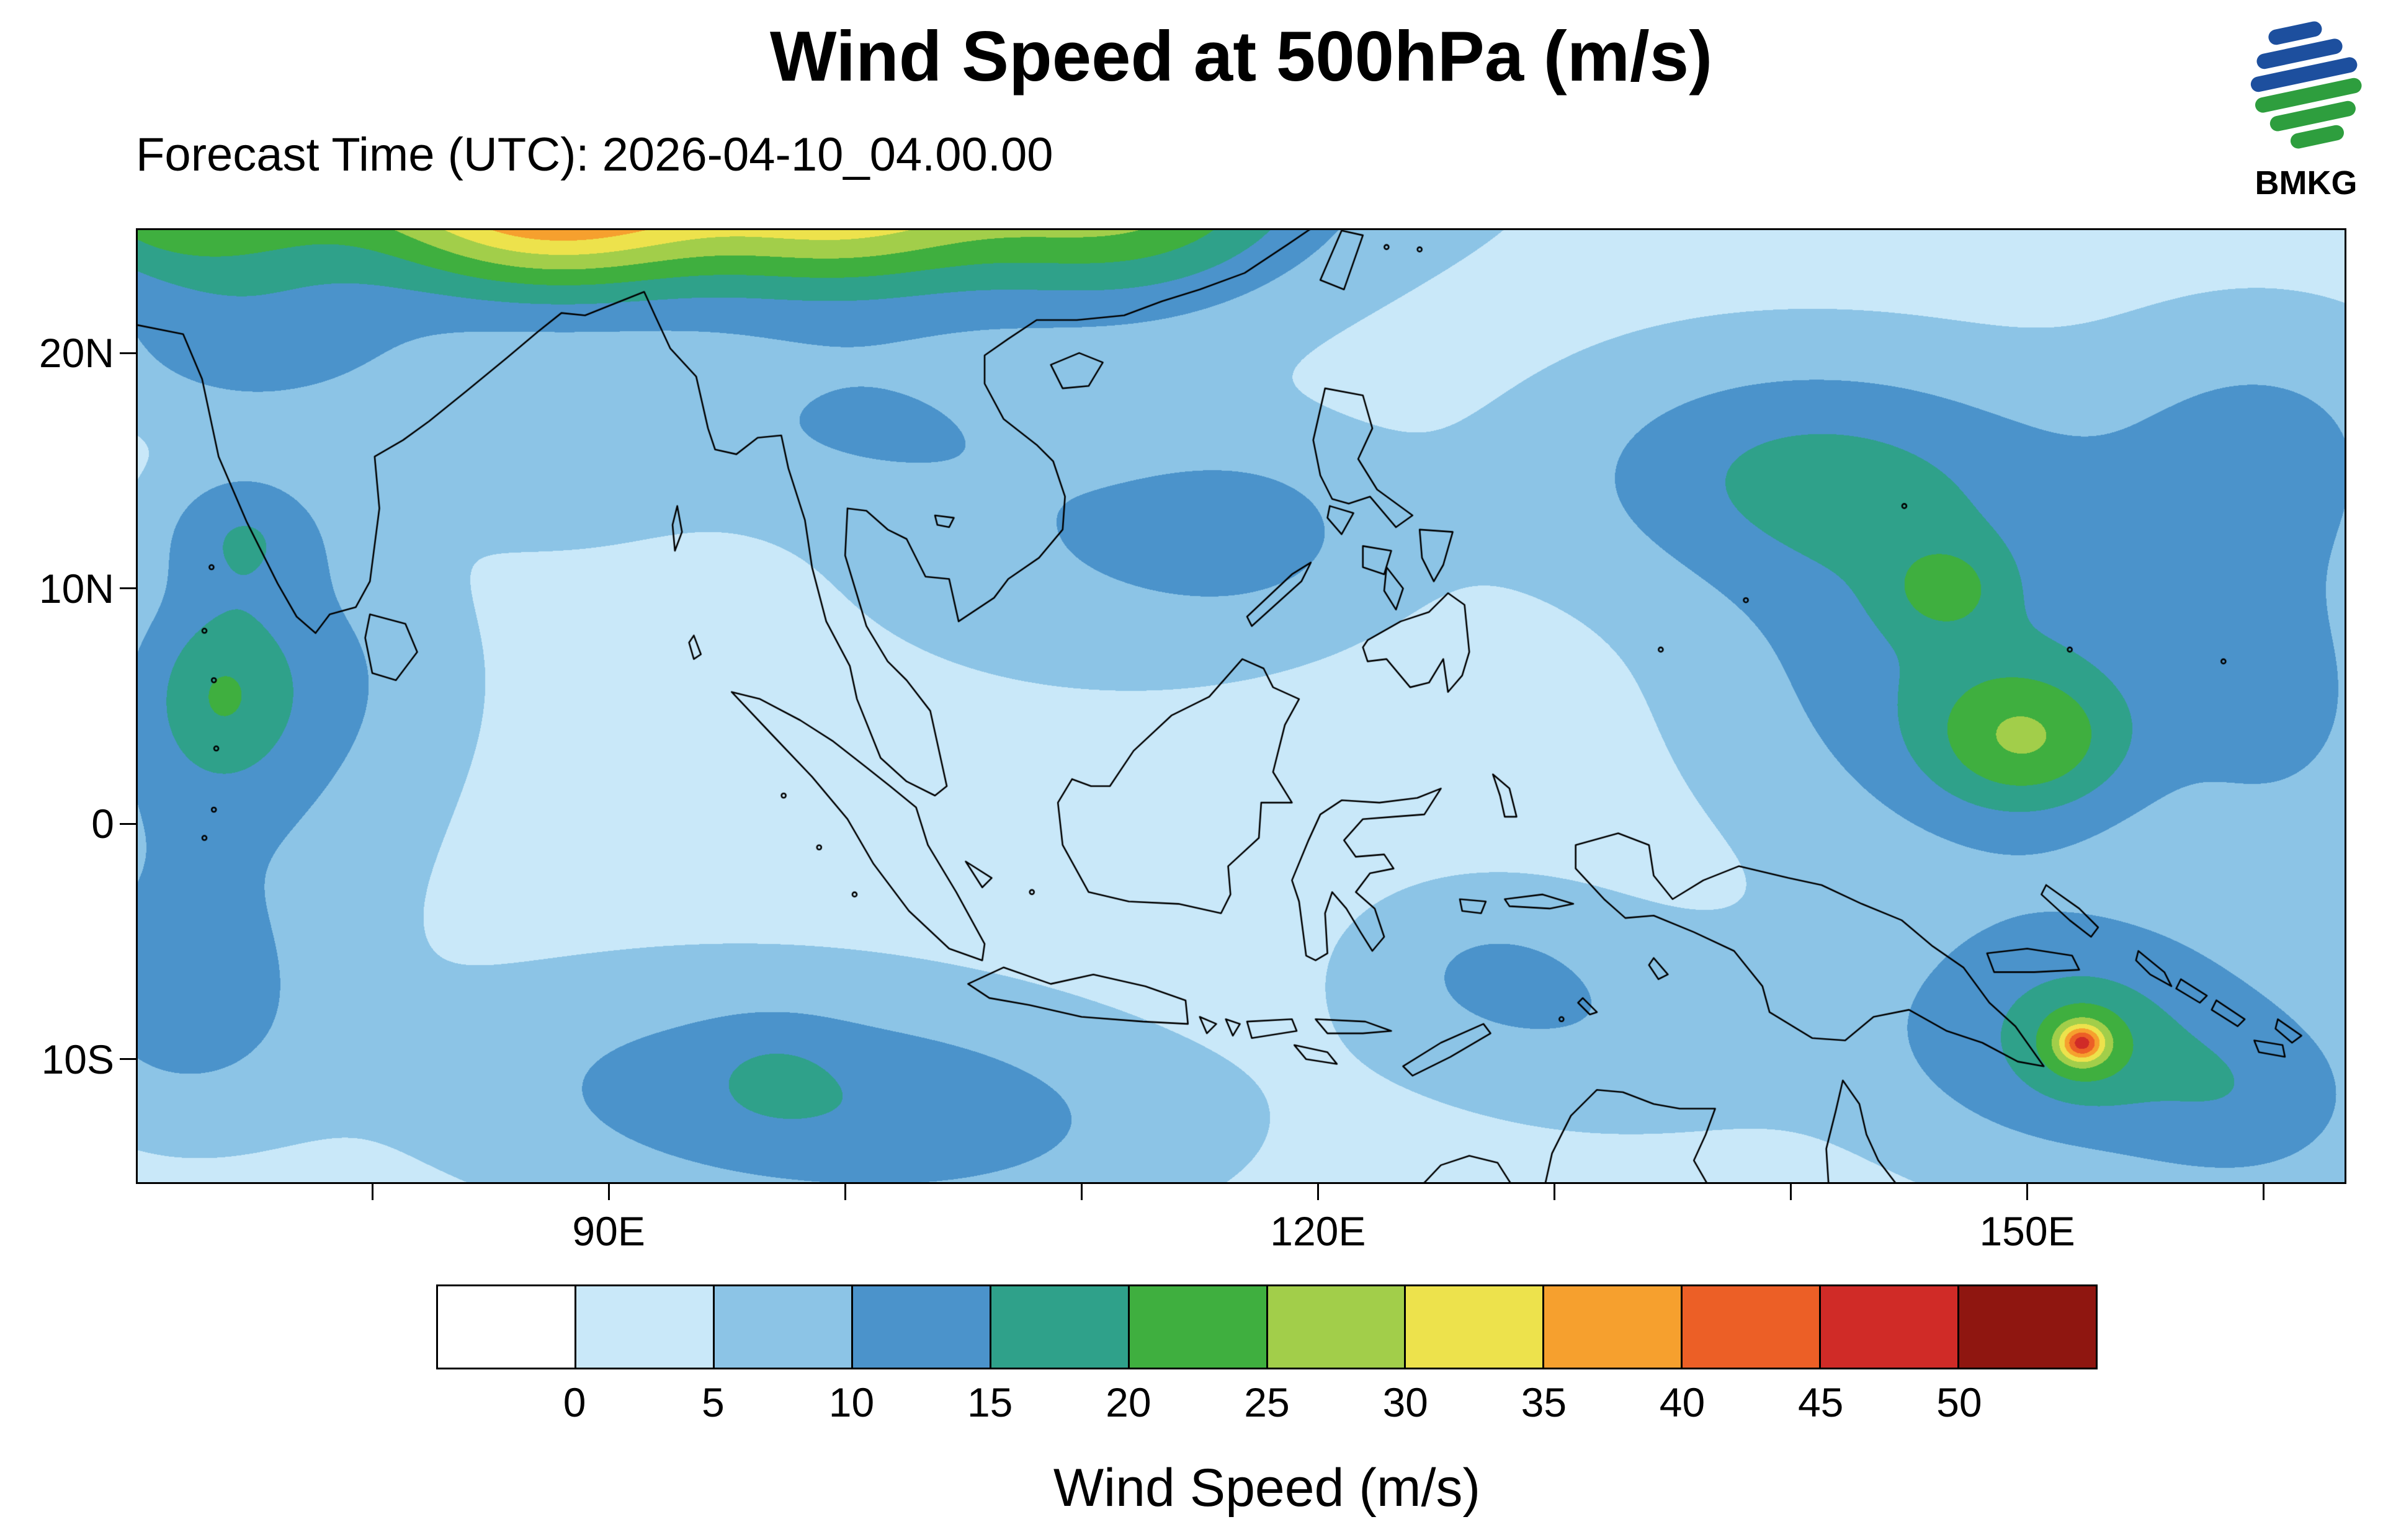 The image size is (2383, 1540). I want to click on colorbar-tick-label-25: 25, so click(1267, 1402).